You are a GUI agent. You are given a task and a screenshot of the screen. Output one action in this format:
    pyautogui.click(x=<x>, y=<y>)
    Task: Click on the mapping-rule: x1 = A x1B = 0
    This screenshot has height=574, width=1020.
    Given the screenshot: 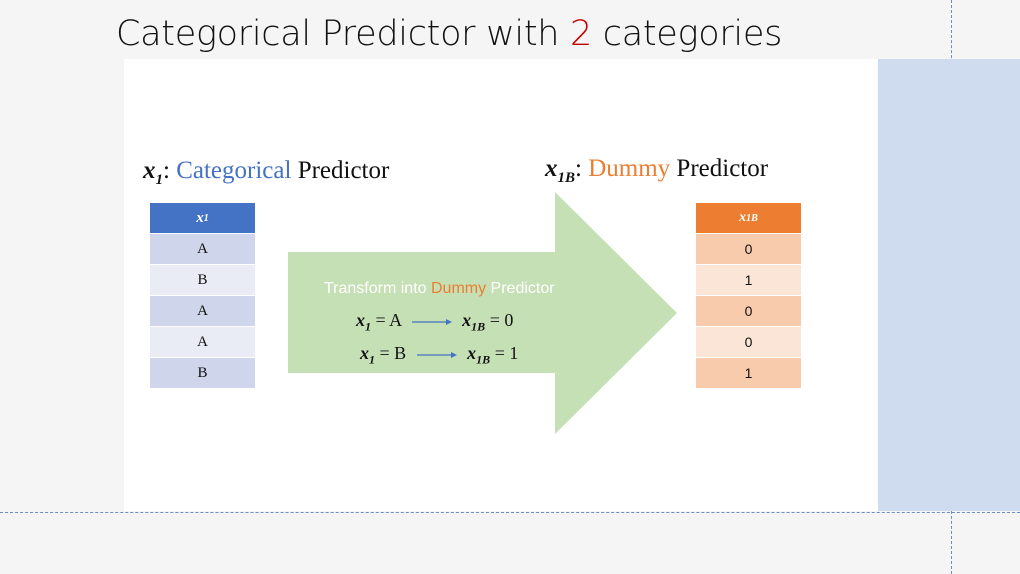 What is the action you would take?
    pyautogui.click(x=435, y=322)
    